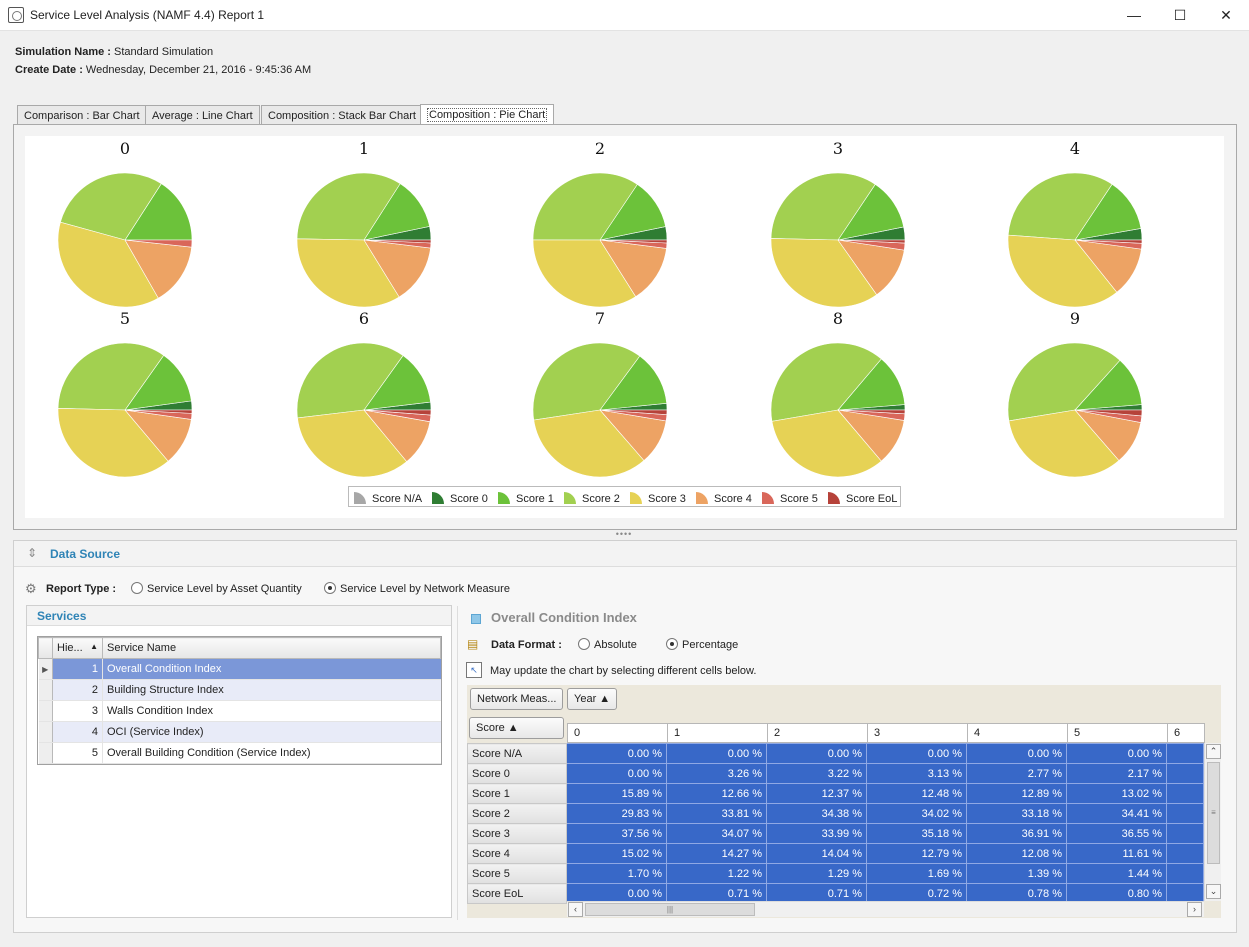 This screenshot has width=1249, height=947. Describe the element at coordinates (616, 853) in the screenshot. I see `pivot-cell: 15.02 %` at that location.